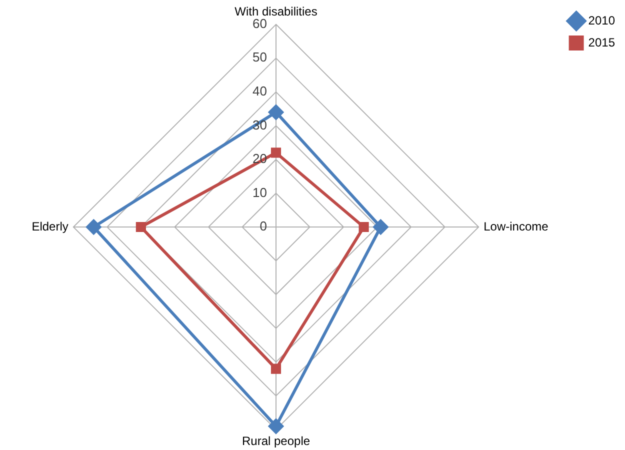 Image resolution: width=625 pixels, height=450 pixels. What do you see at coordinates (50, 226) in the screenshot?
I see `spoke-label: Elderly` at bounding box center [50, 226].